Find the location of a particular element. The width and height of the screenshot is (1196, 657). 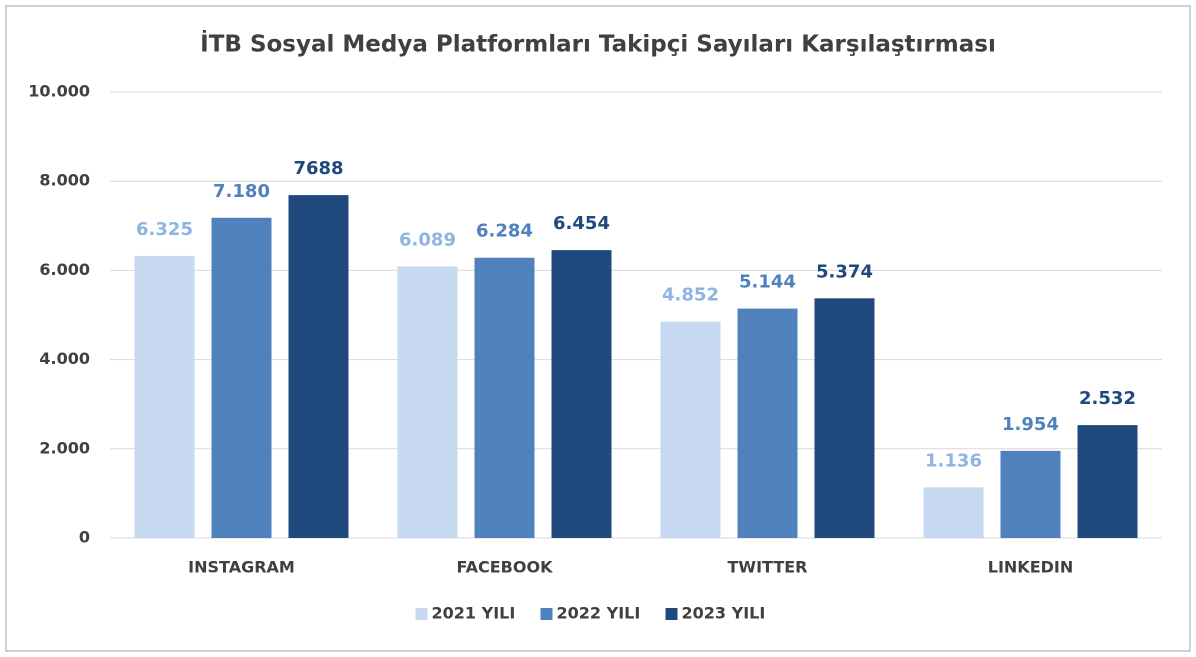

data-label: 4.852 is located at coordinates (690, 295).